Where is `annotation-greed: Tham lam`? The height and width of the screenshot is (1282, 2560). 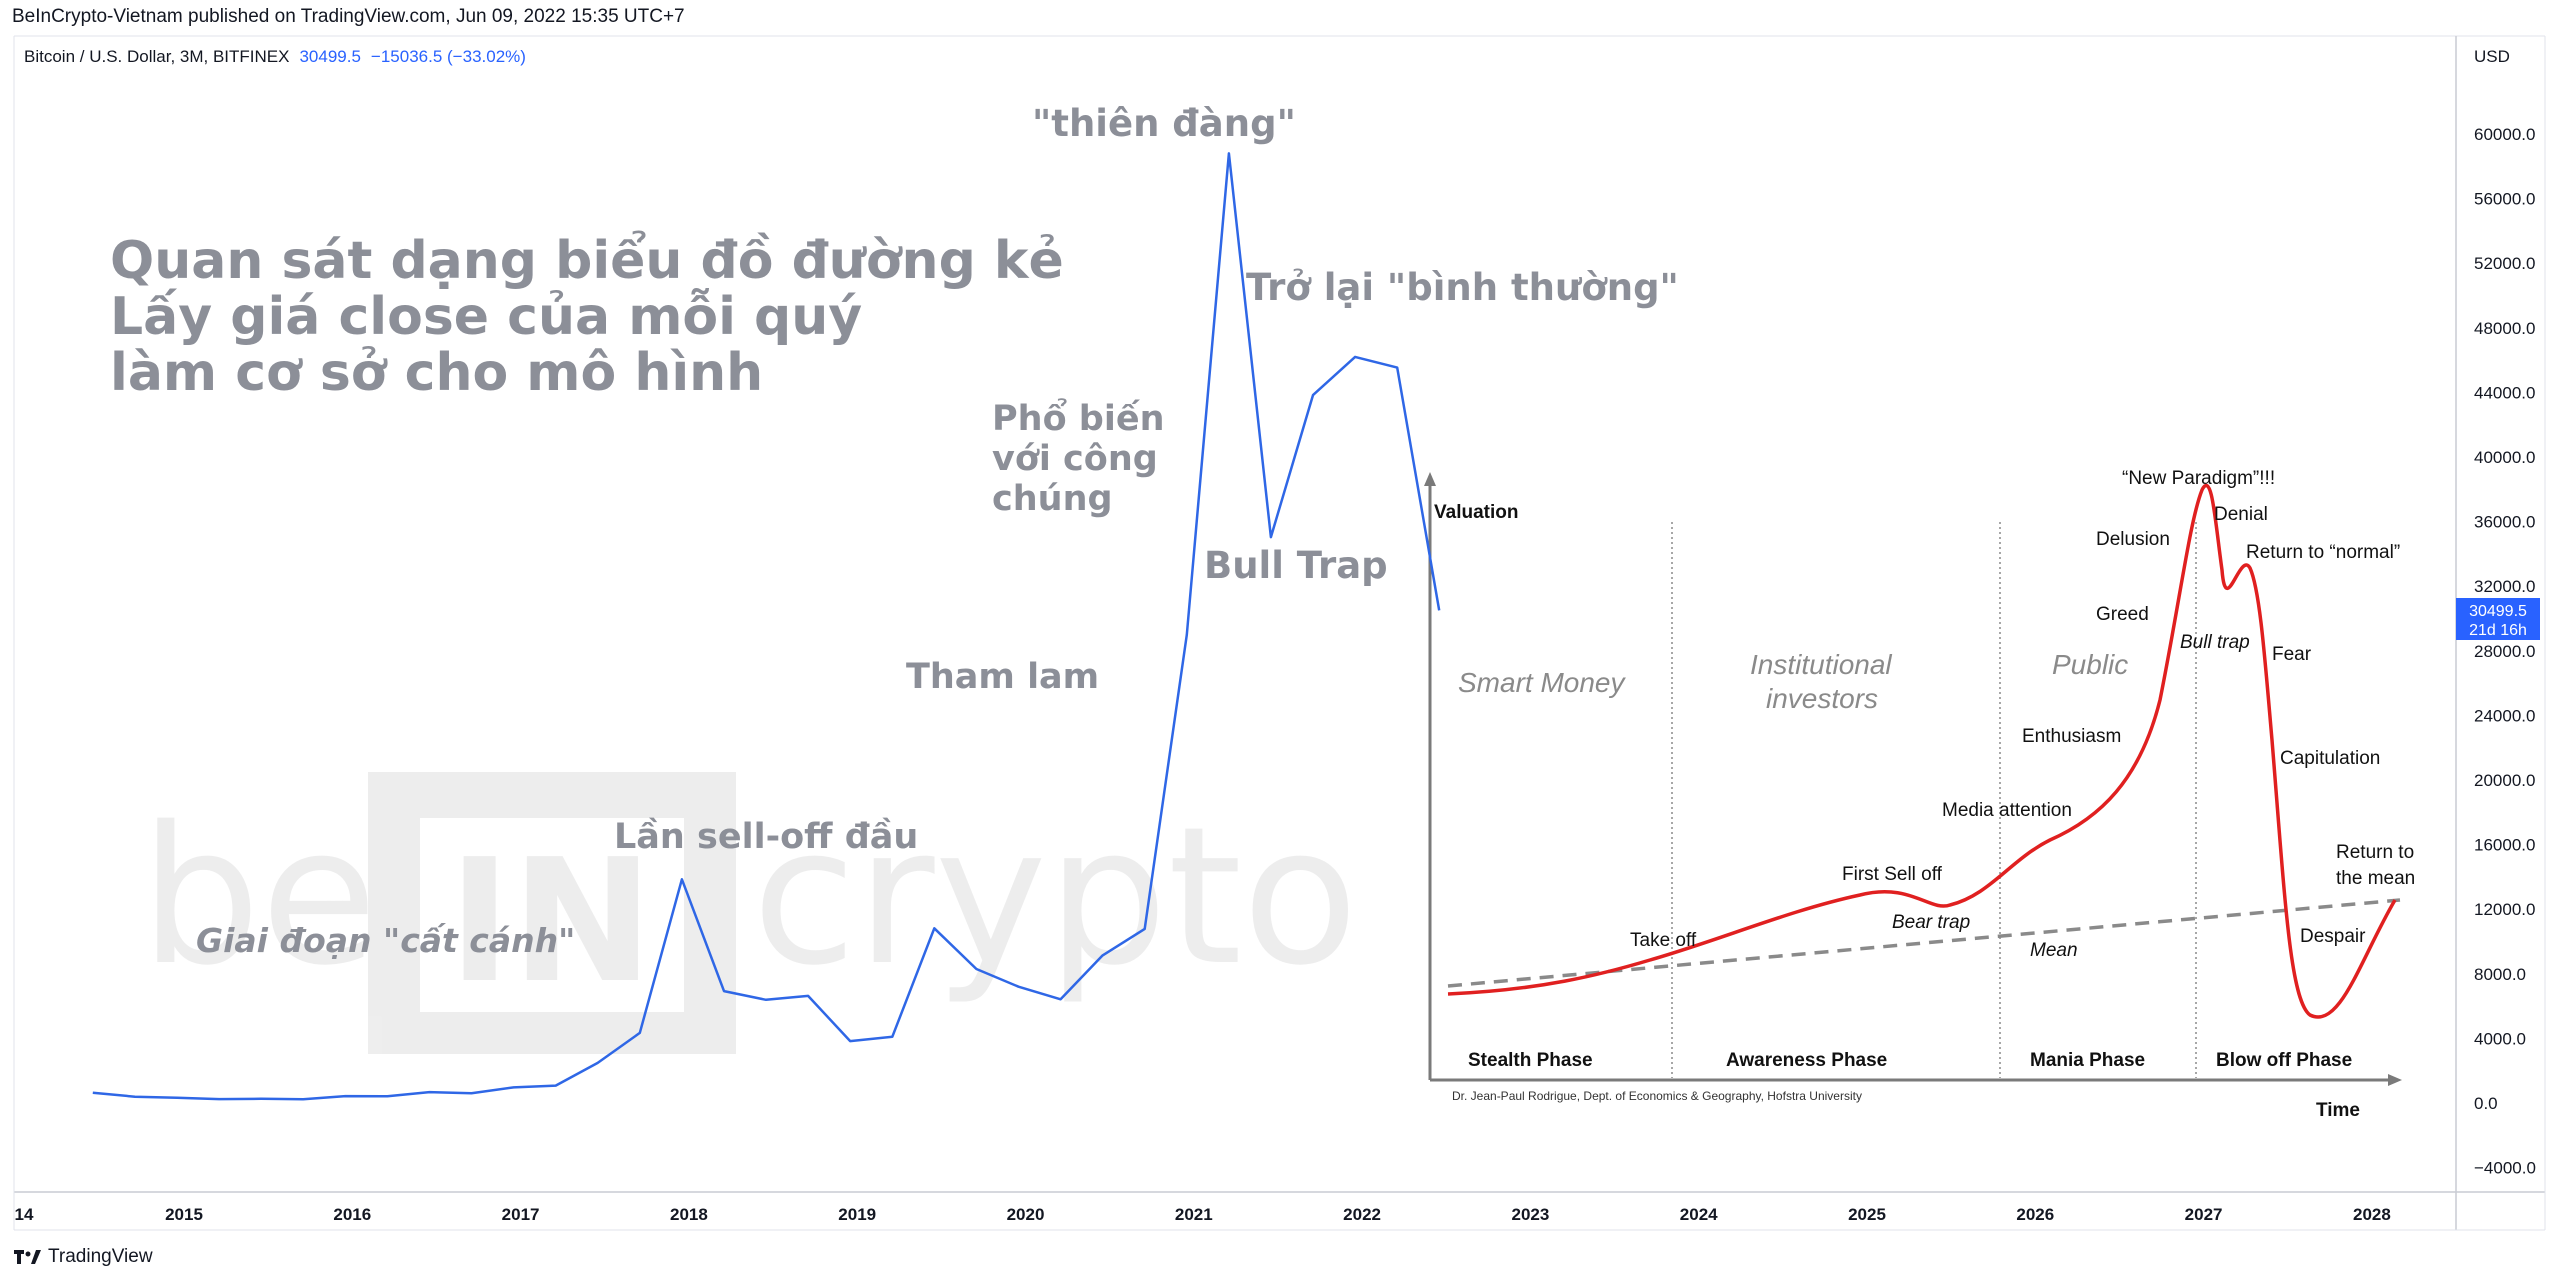 annotation-greed: Tham lam is located at coordinates (1002, 677).